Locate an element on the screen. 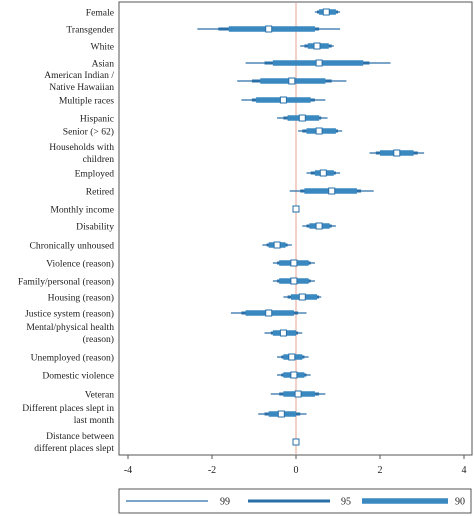 The width and height of the screenshot is (474, 516). row-label: Transgender is located at coordinates (90, 30).